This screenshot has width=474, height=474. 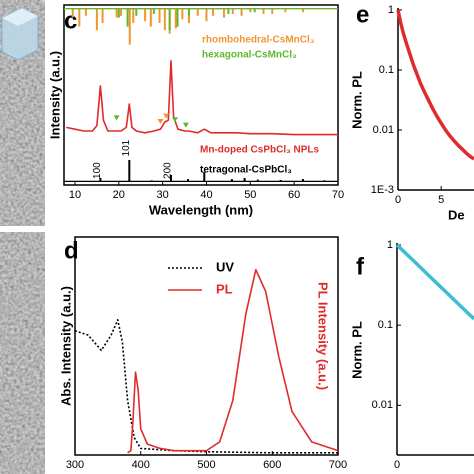 What do you see at coordinates (71, 250) in the screenshot?
I see `panel-label: d` at bounding box center [71, 250].